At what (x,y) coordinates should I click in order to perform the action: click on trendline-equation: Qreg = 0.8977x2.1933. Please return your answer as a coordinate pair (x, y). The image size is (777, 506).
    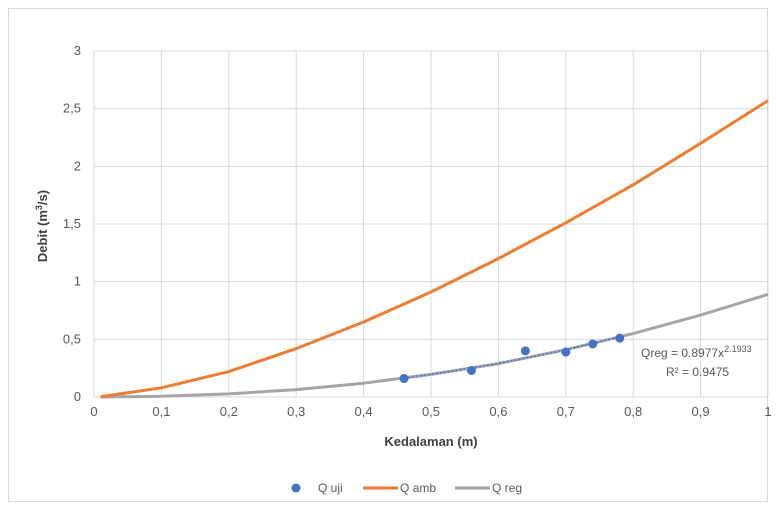
    Looking at the image, I should click on (696, 352).